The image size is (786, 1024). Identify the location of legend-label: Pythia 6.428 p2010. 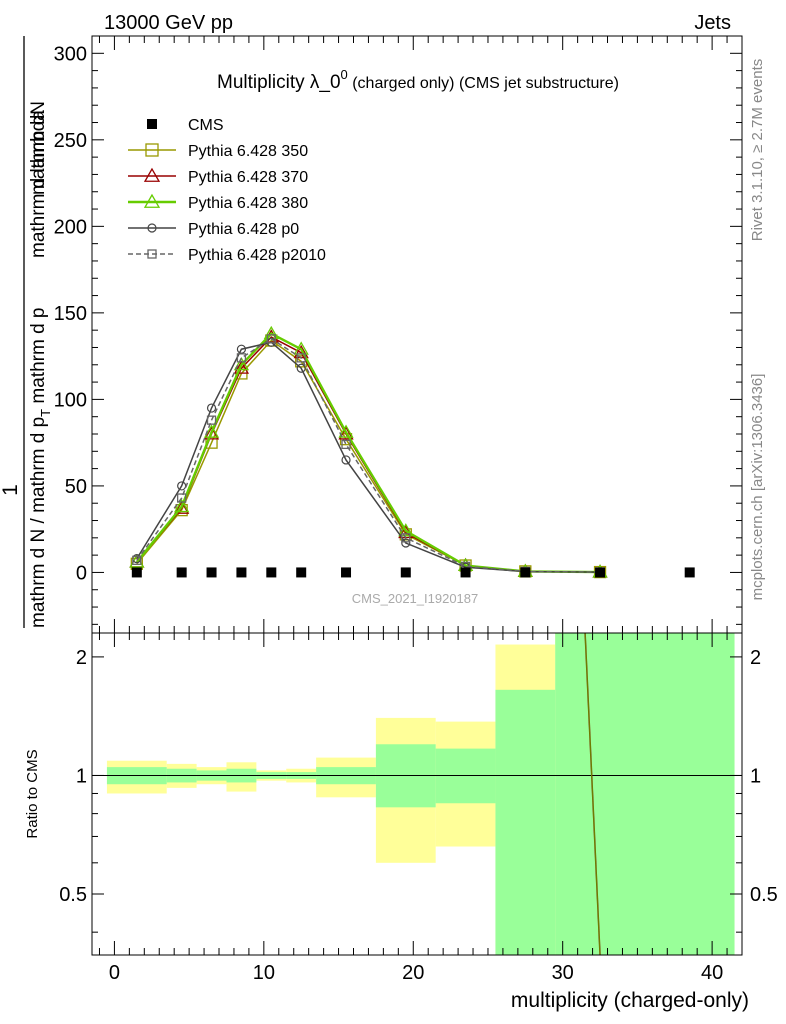
(257, 255).